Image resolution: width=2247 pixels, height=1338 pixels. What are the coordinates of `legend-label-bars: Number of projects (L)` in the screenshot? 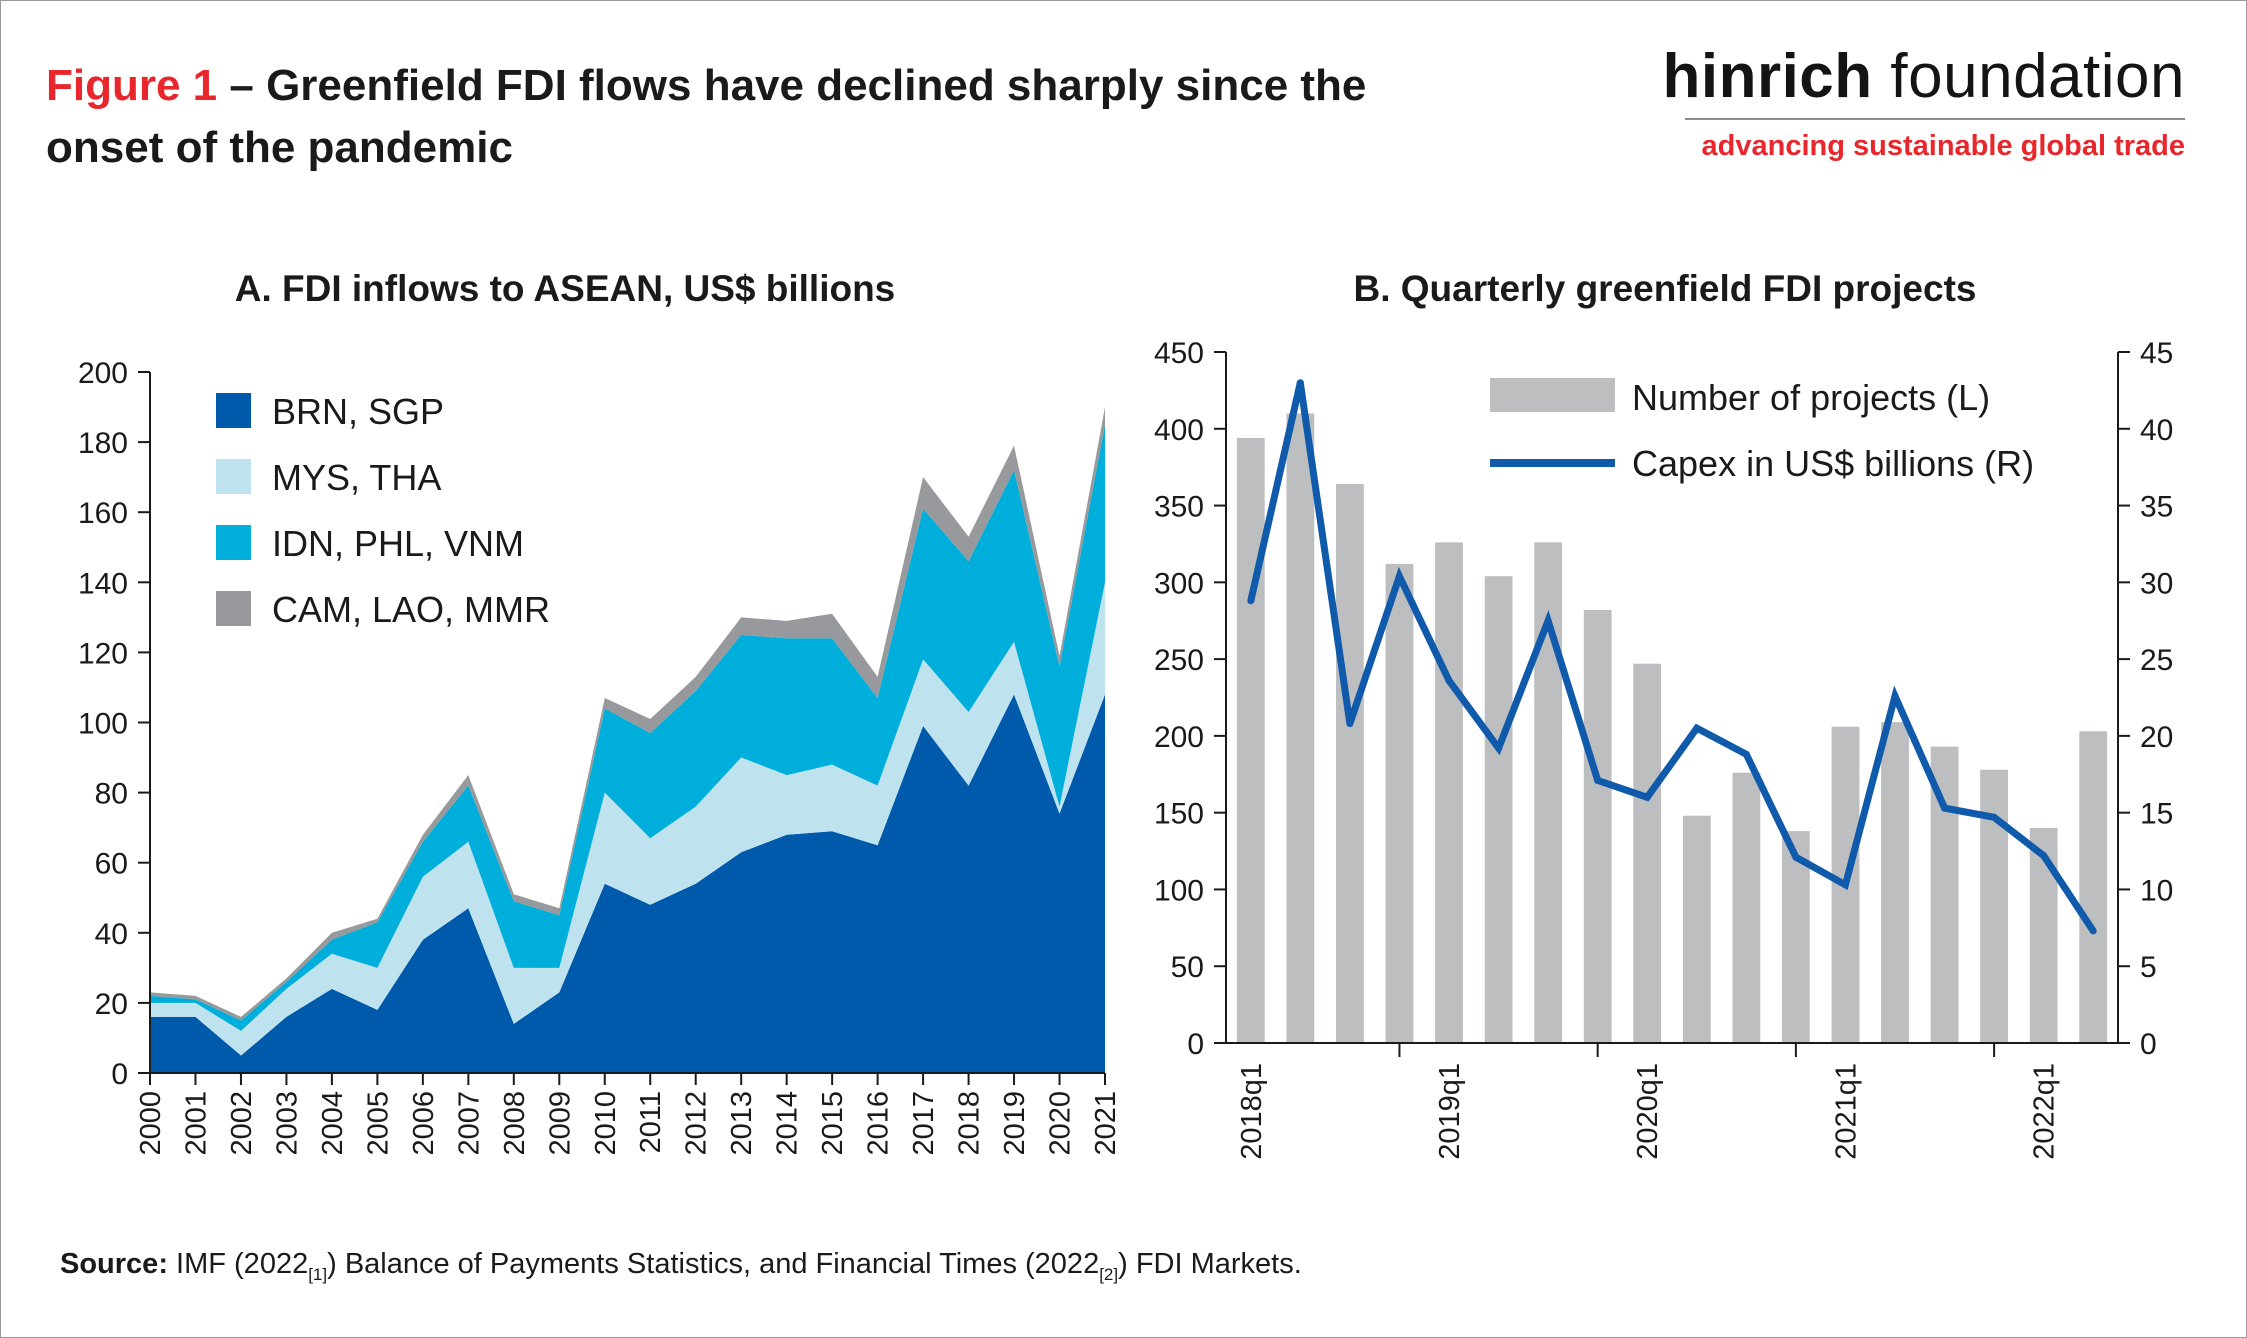 It's located at (1811, 397).